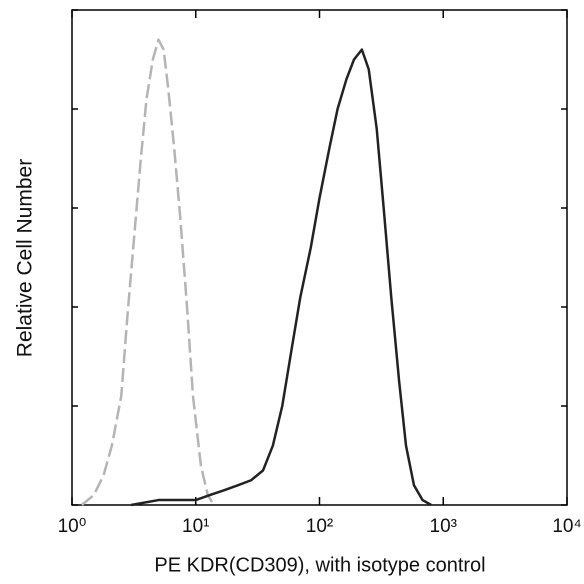 This screenshot has height=584, width=584. What do you see at coordinates (319, 565) in the screenshot?
I see `x-axis-label: PE KDR(CD309), with isotype control` at bounding box center [319, 565].